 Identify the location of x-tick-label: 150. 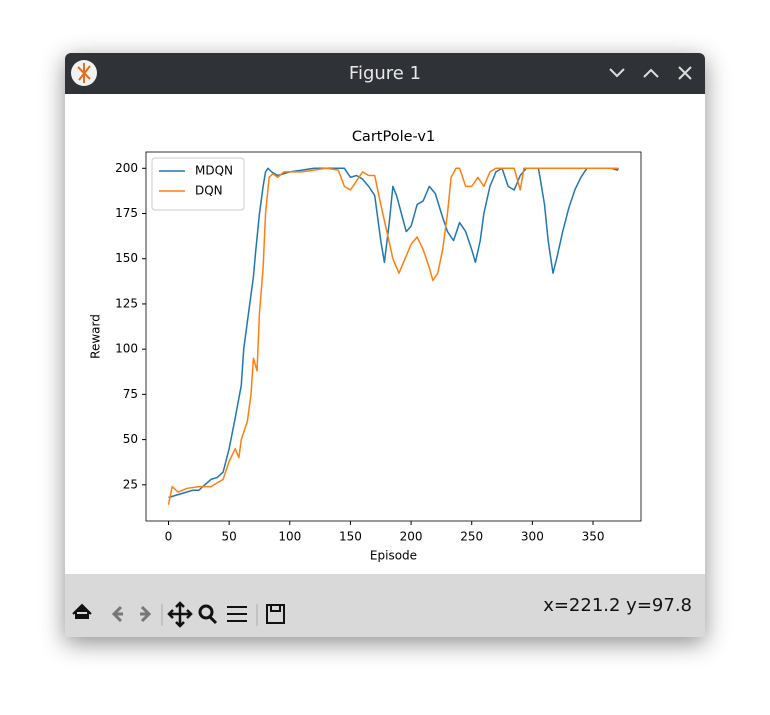
(350, 537).